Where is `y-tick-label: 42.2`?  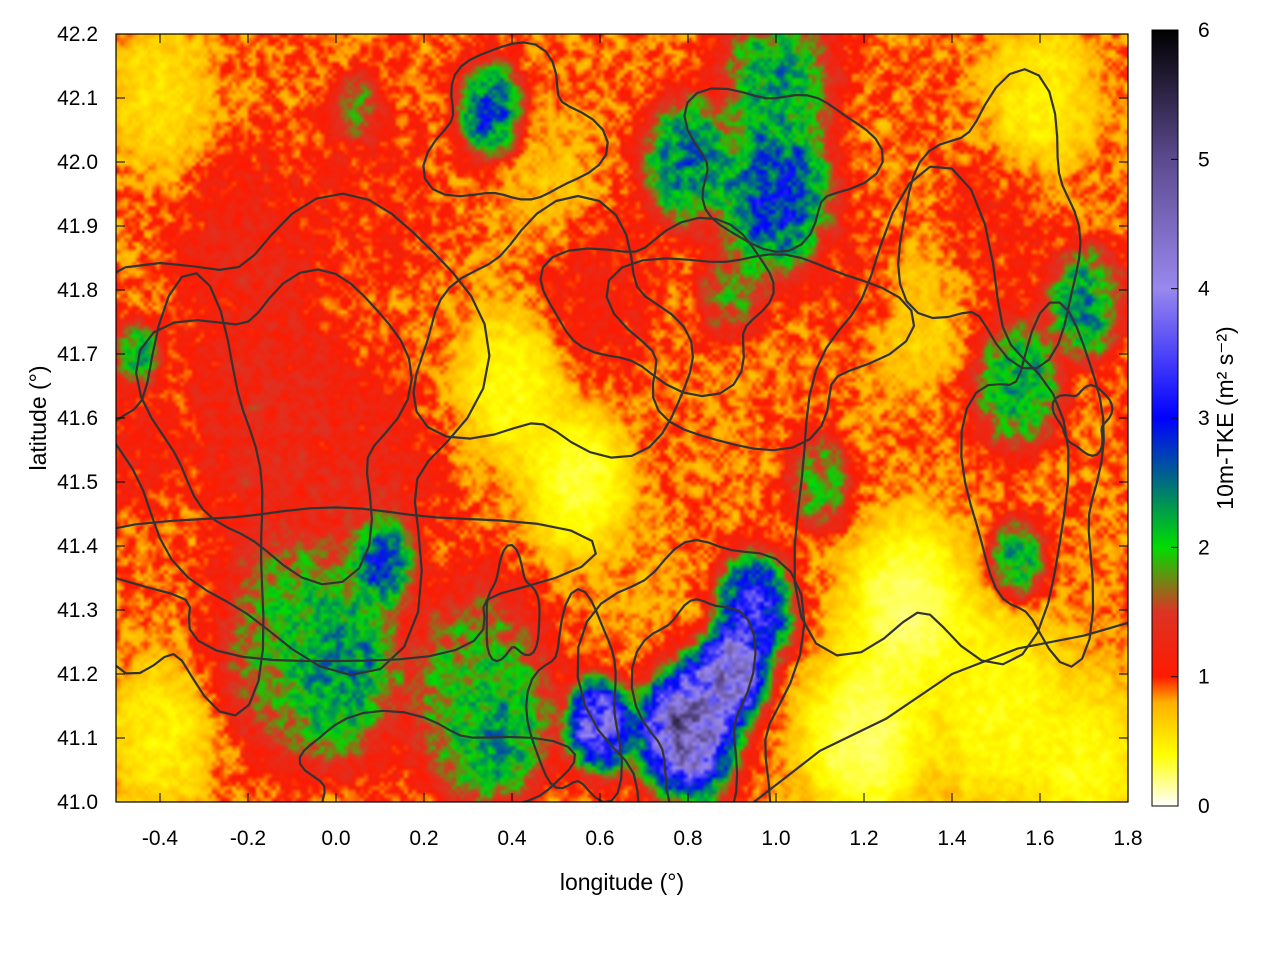 y-tick-label: 42.2 is located at coordinates (77, 34).